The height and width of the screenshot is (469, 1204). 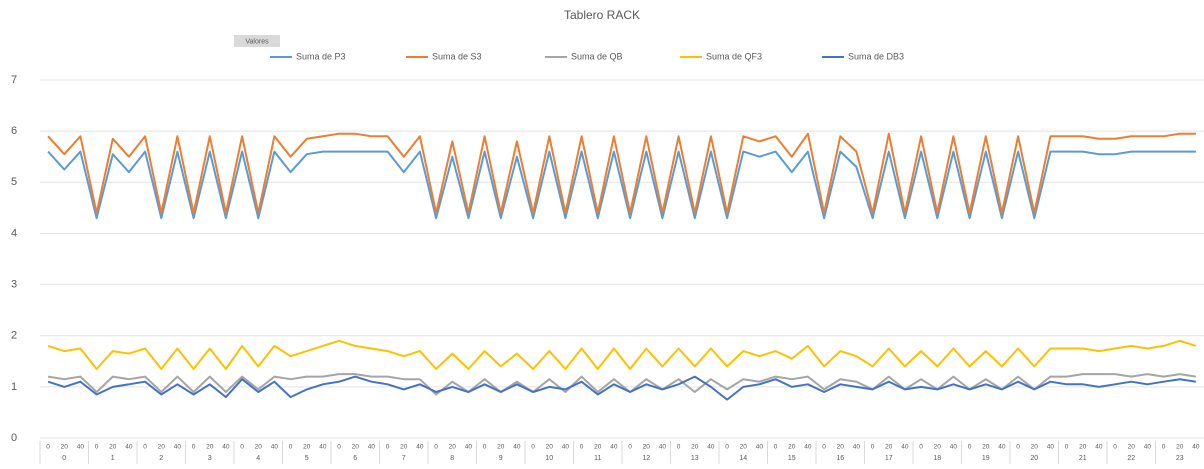 What do you see at coordinates (1131, 458) in the screenshot?
I see `x-group-label: 22` at bounding box center [1131, 458].